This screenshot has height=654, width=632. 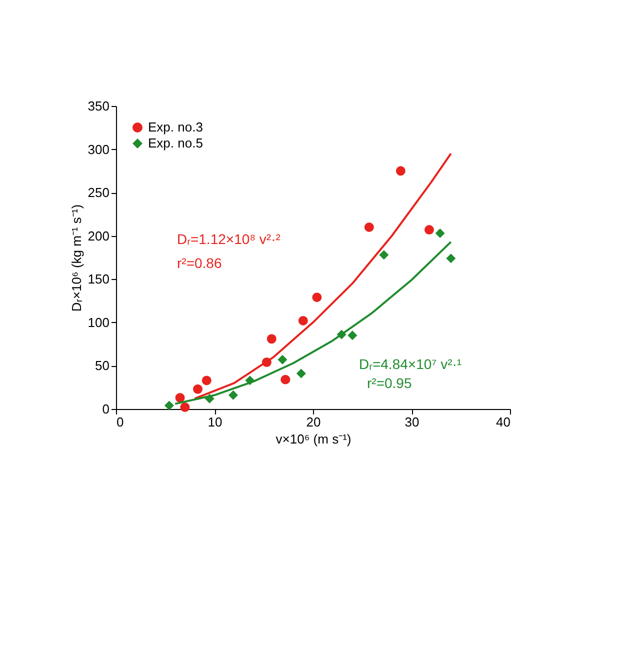 I want to click on y-tick-label: 150, so click(x=99, y=279).